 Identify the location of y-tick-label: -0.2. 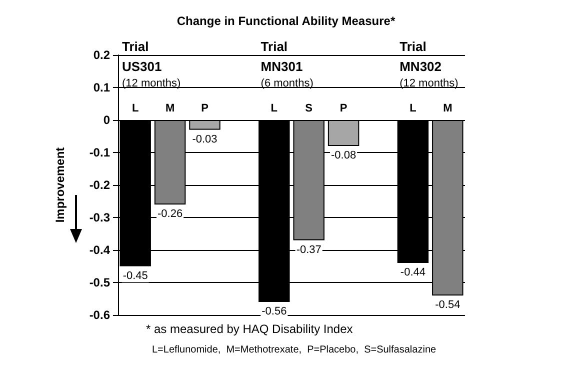
(99, 185).